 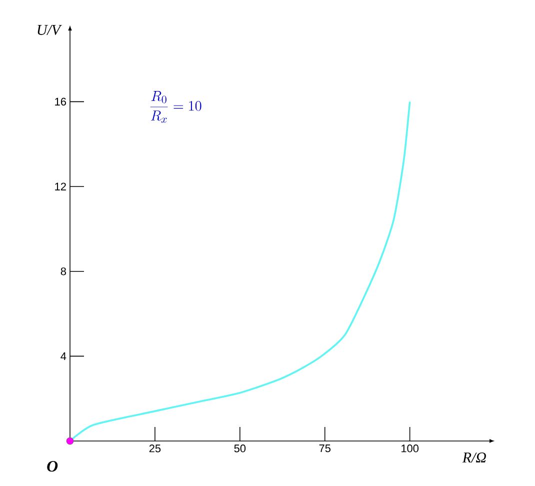 What do you see at coordinates (155, 448) in the screenshot?
I see `x-tick-label: 25` at bounding box center [155, 448].